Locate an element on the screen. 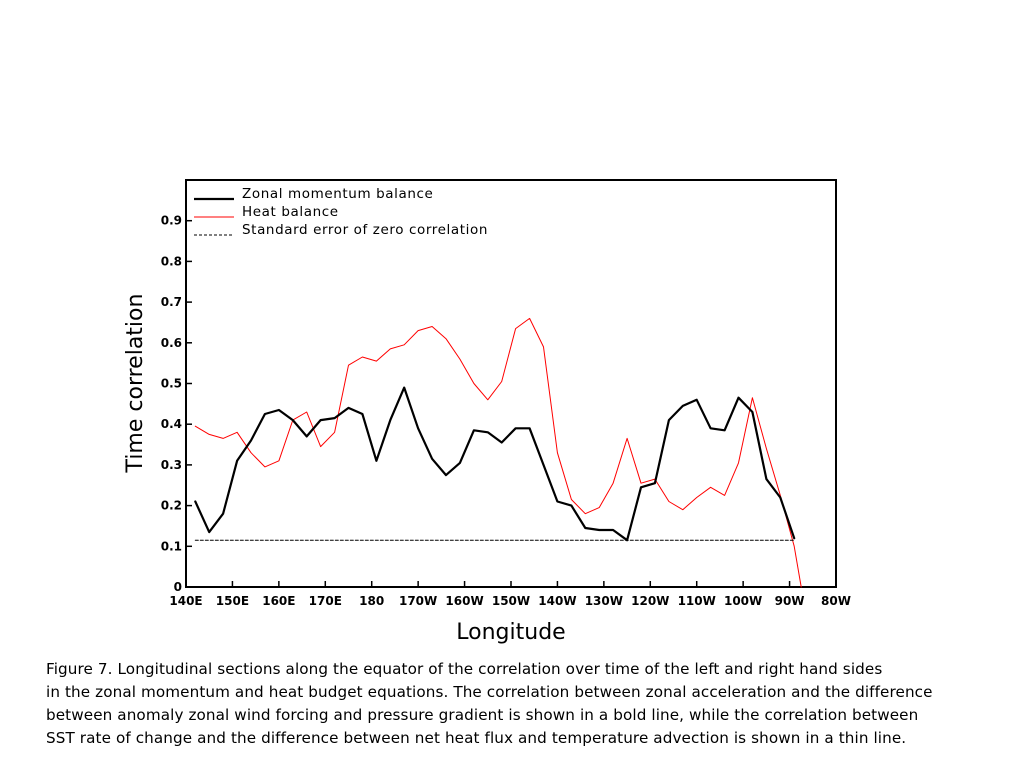  y-tick-label: 0.4 is located at coordinates (171, 424).